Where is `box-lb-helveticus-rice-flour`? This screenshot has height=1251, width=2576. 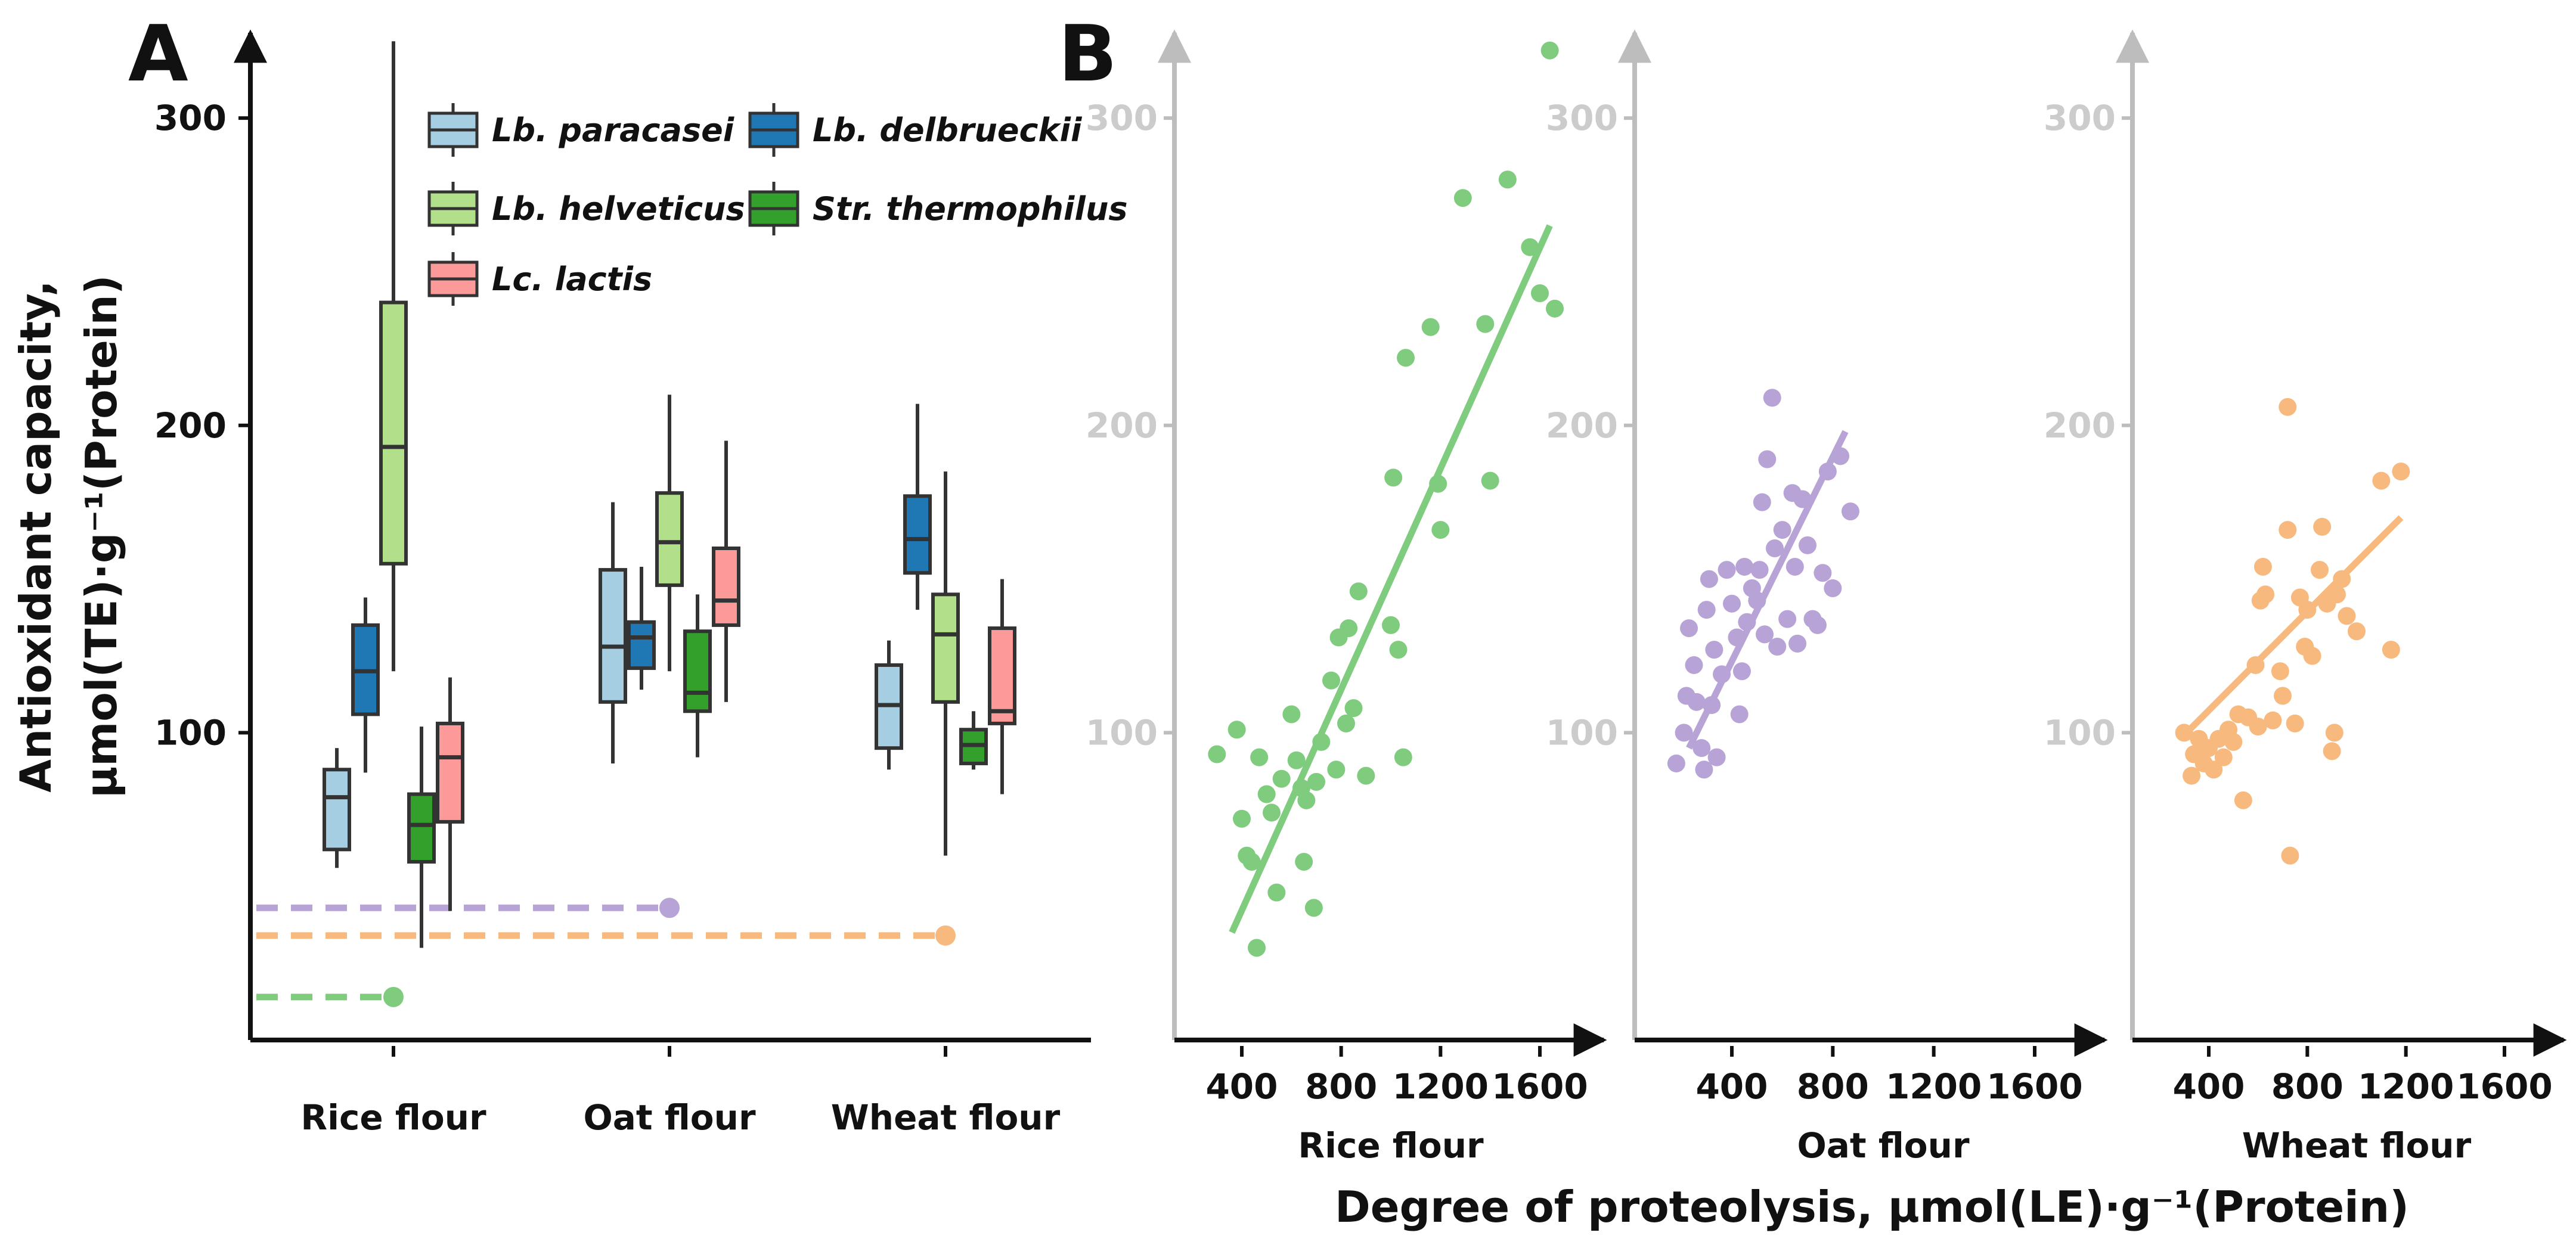 box-lb-helveticus-rice-flour is located at coordinates (393, 356).